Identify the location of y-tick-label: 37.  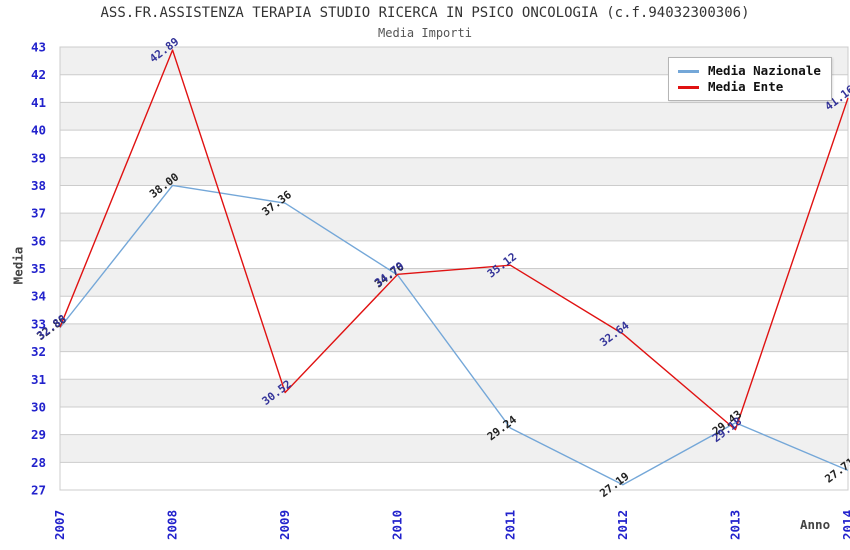
(38, 213).